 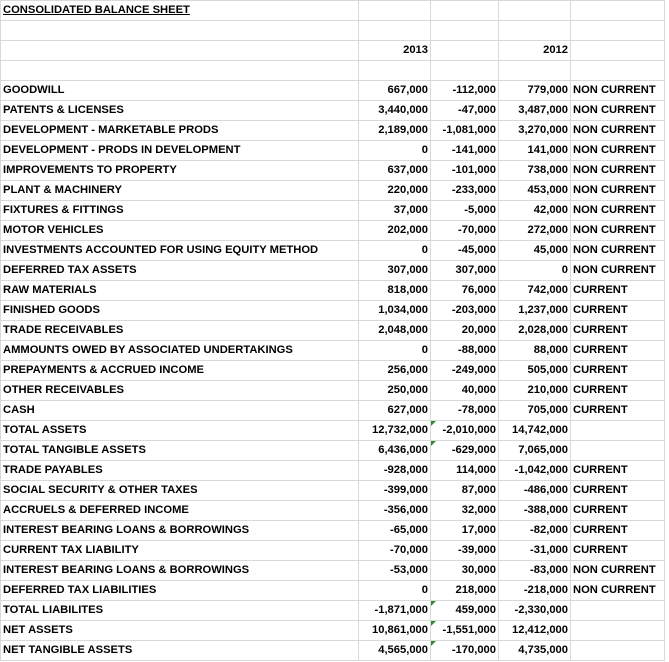 I want to click on header-year-2013: 2013, so click(x=394, y=50).